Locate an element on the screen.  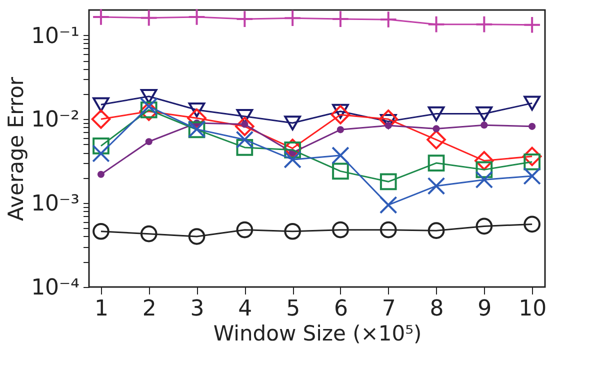
y-axis-title: Average Error is located at coordinates (16, 149).